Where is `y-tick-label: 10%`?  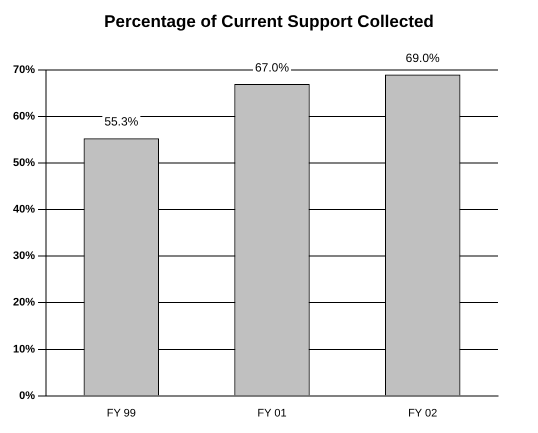
y-tick-label: 10% is located at coordinates (24, 349).